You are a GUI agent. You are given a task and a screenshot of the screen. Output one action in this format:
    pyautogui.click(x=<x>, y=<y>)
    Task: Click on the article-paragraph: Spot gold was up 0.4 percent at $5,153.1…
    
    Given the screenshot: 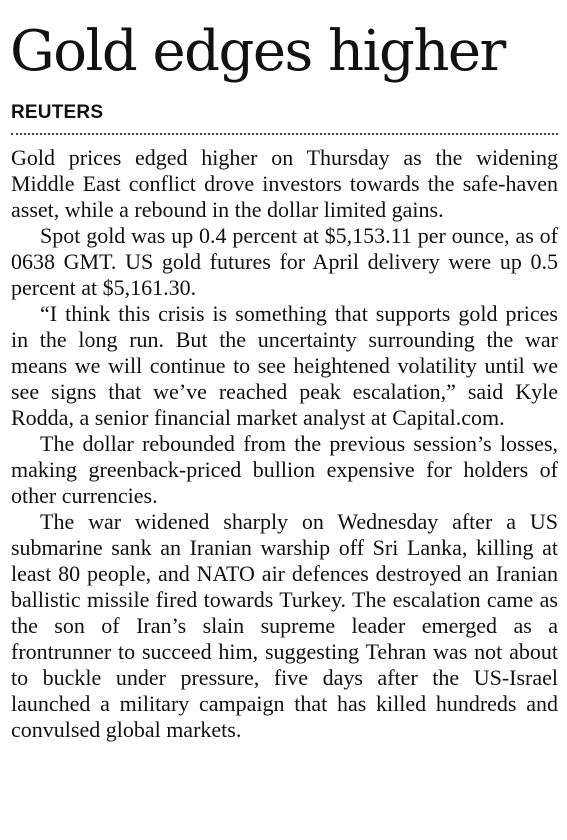 What is the action you would take?
    pyautogui.click(x=284, y=261)
    